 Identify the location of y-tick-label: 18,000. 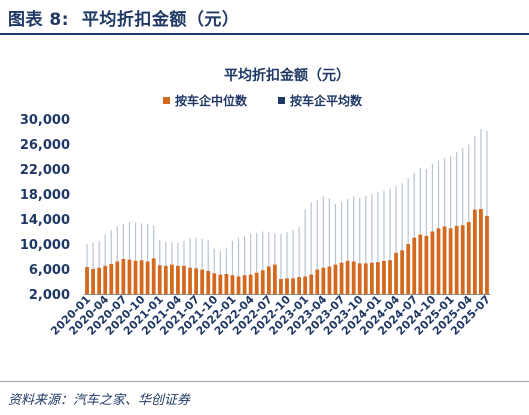
(45, 195).